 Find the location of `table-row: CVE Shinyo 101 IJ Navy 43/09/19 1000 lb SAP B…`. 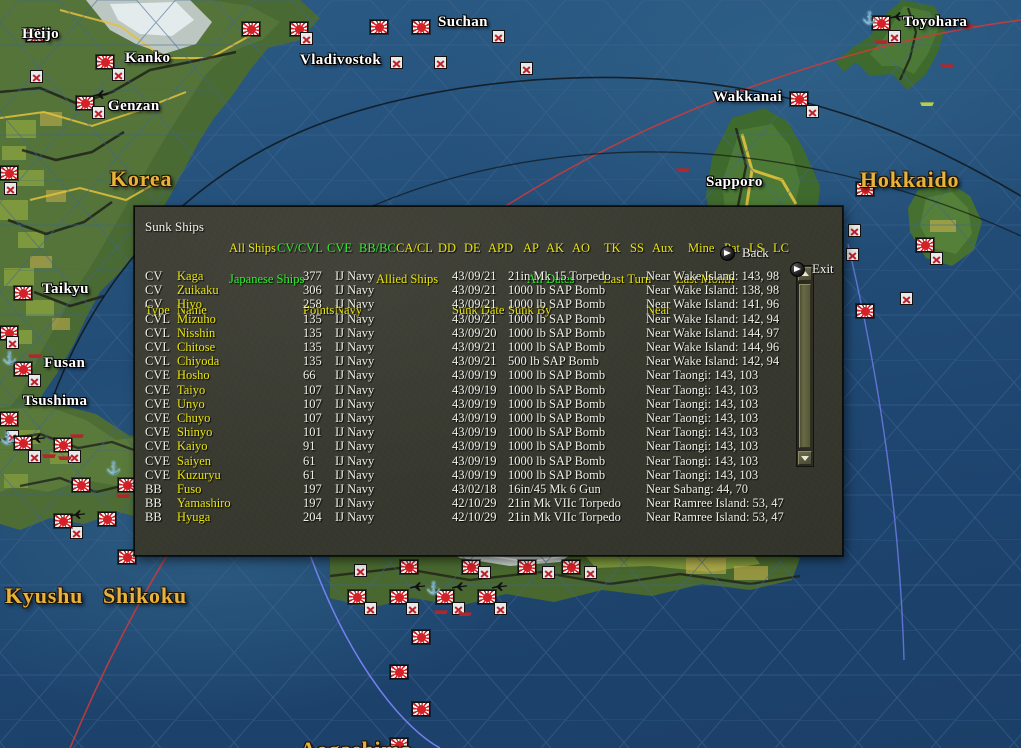

table-row: CVE Shinyo 101 IJ Navy 43/09/19 1000 lb SAP B… is located at coordinates (488, 432).